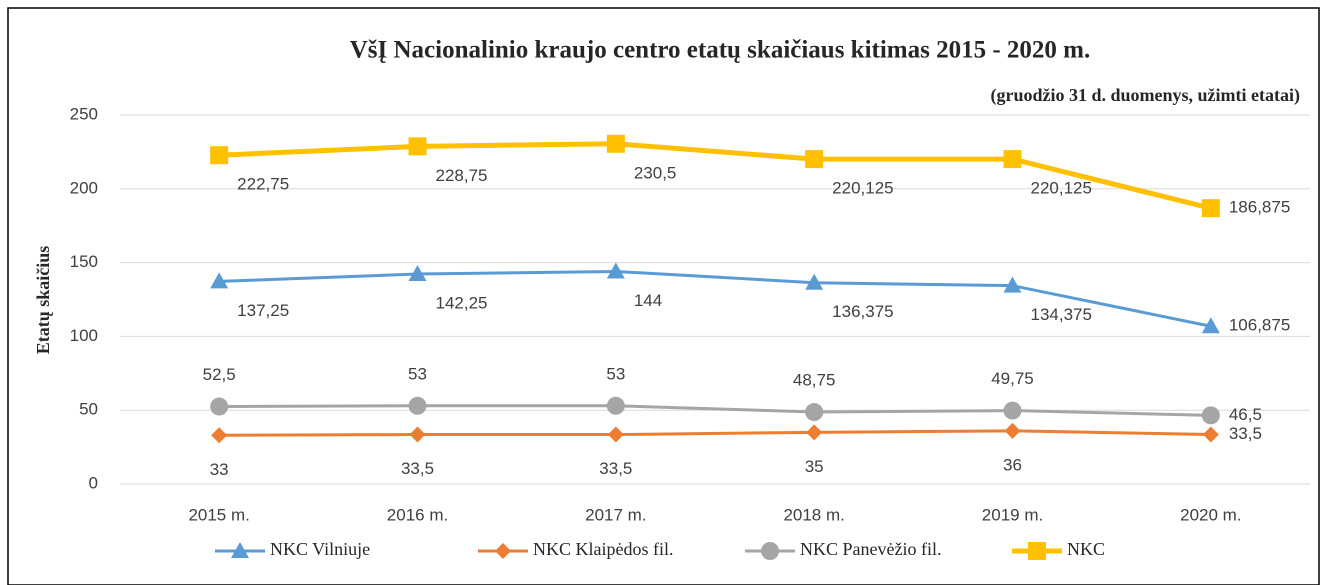 This screenshot has width=1327, height=585. I want to click on value-label: 106,875, so click(1259, 325).